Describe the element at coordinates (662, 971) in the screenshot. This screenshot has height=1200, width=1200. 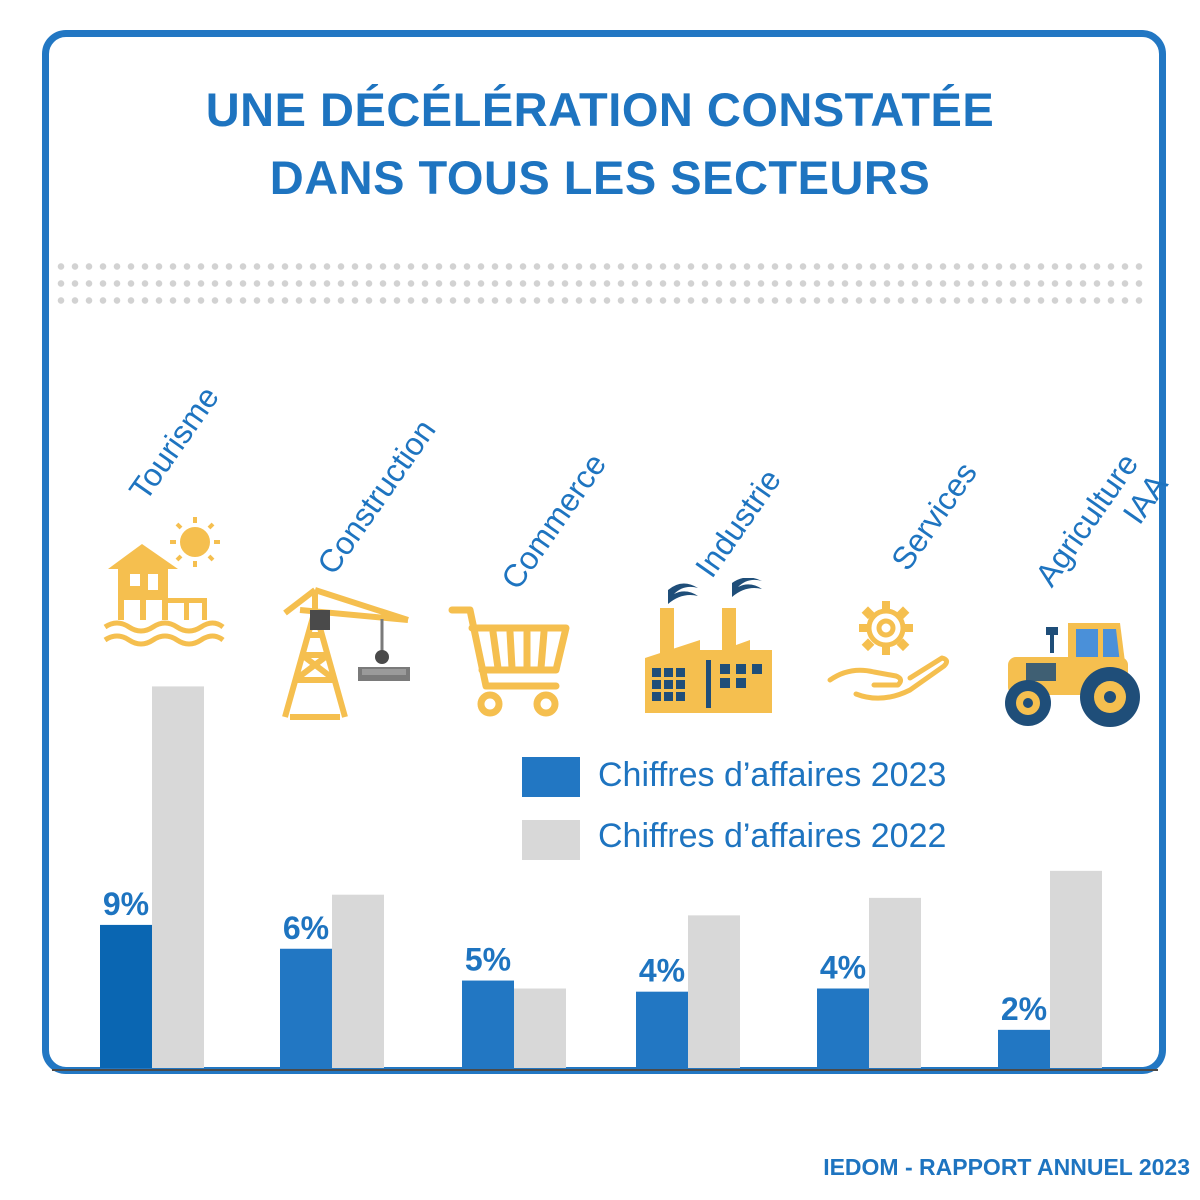
I see `data-label-industrie: 4%` at that location.